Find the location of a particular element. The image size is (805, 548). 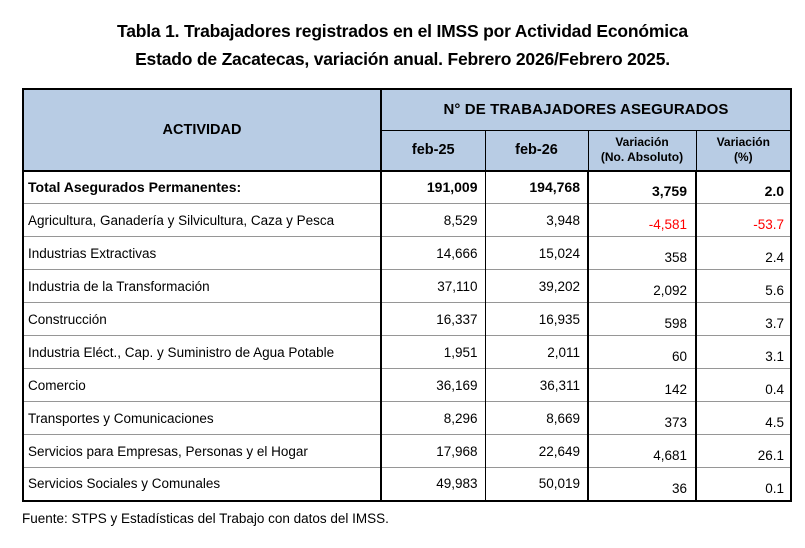

column-header-variacion-absoluta: Variación (No. Absoluto) is located at coordinates (642, 151).